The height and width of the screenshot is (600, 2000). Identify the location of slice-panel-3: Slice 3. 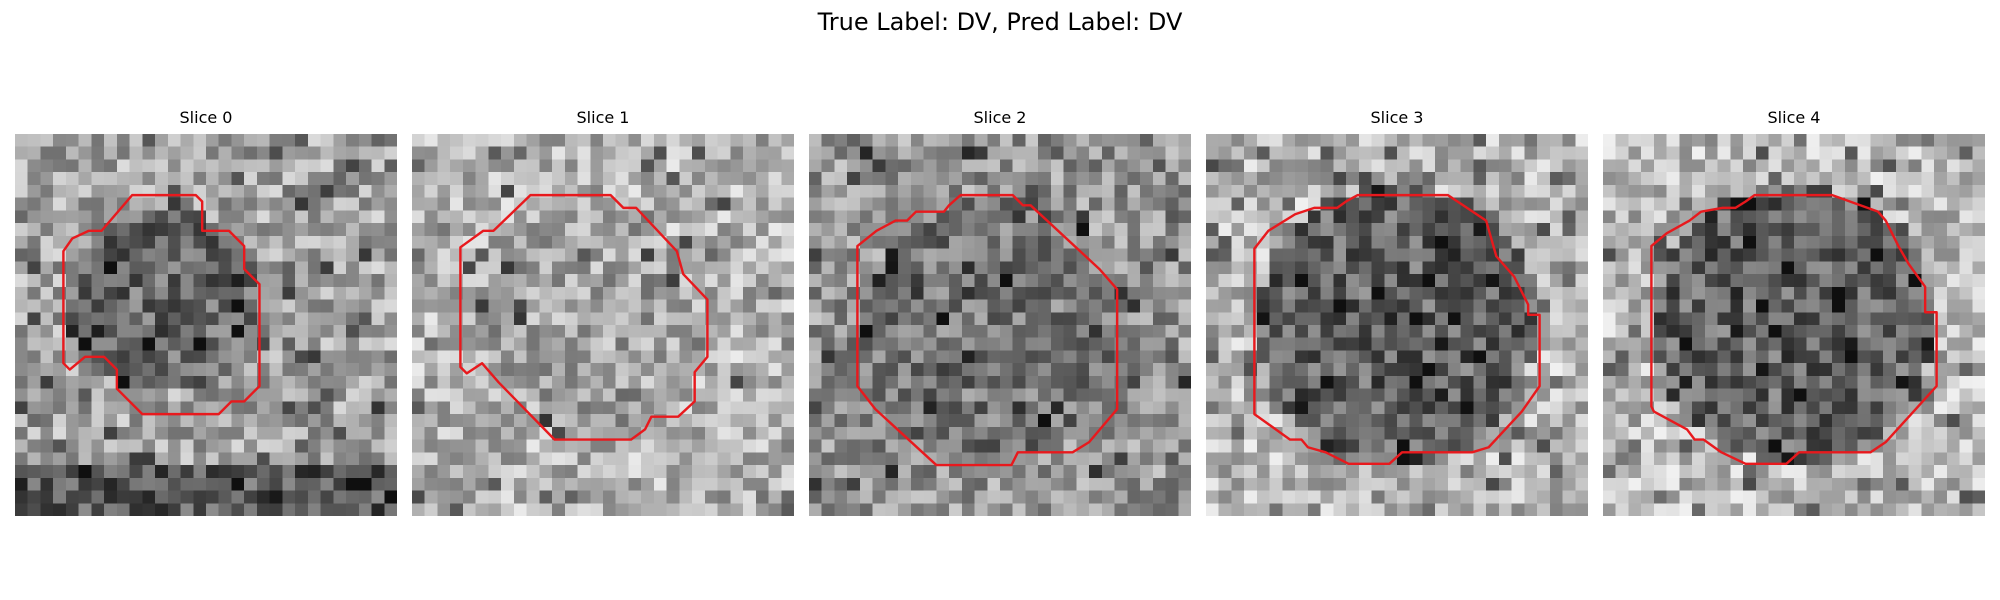
(1397, 312).